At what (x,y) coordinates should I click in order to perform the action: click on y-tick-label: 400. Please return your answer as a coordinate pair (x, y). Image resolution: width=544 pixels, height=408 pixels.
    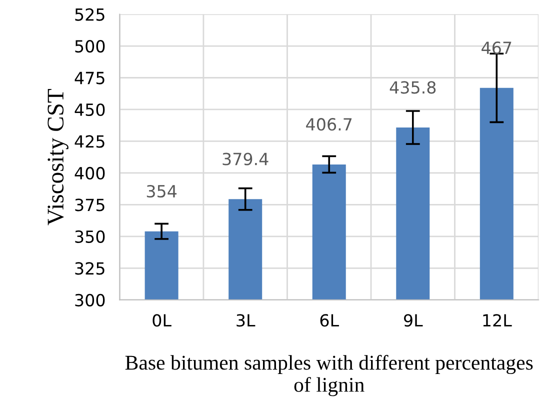
    Looking at the image, I should click on (89, 173).